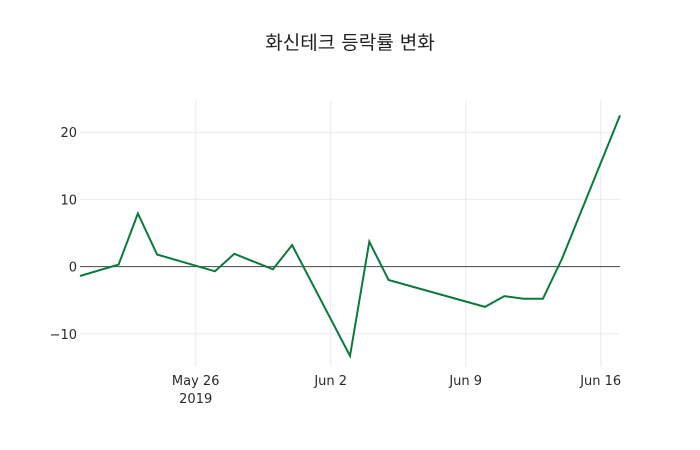 This screenshot has height=450, width=700. Describe the element at coordinates (195, 399) in the screenshot. I see `x-tick-year: 2019` at that location.